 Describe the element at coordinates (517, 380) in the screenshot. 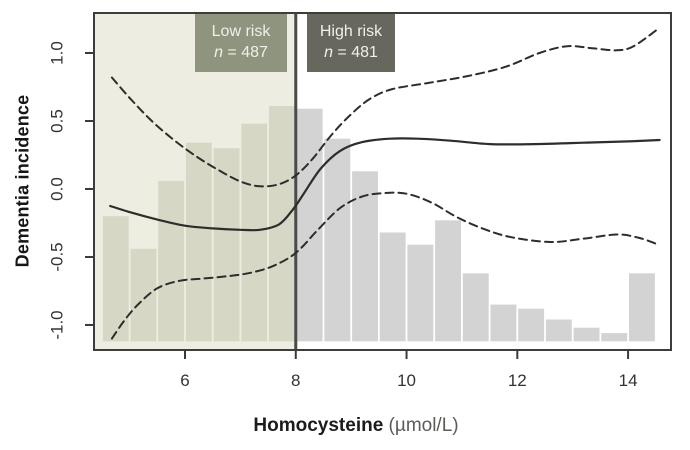

I see `x-tick-label: 12` at that location.